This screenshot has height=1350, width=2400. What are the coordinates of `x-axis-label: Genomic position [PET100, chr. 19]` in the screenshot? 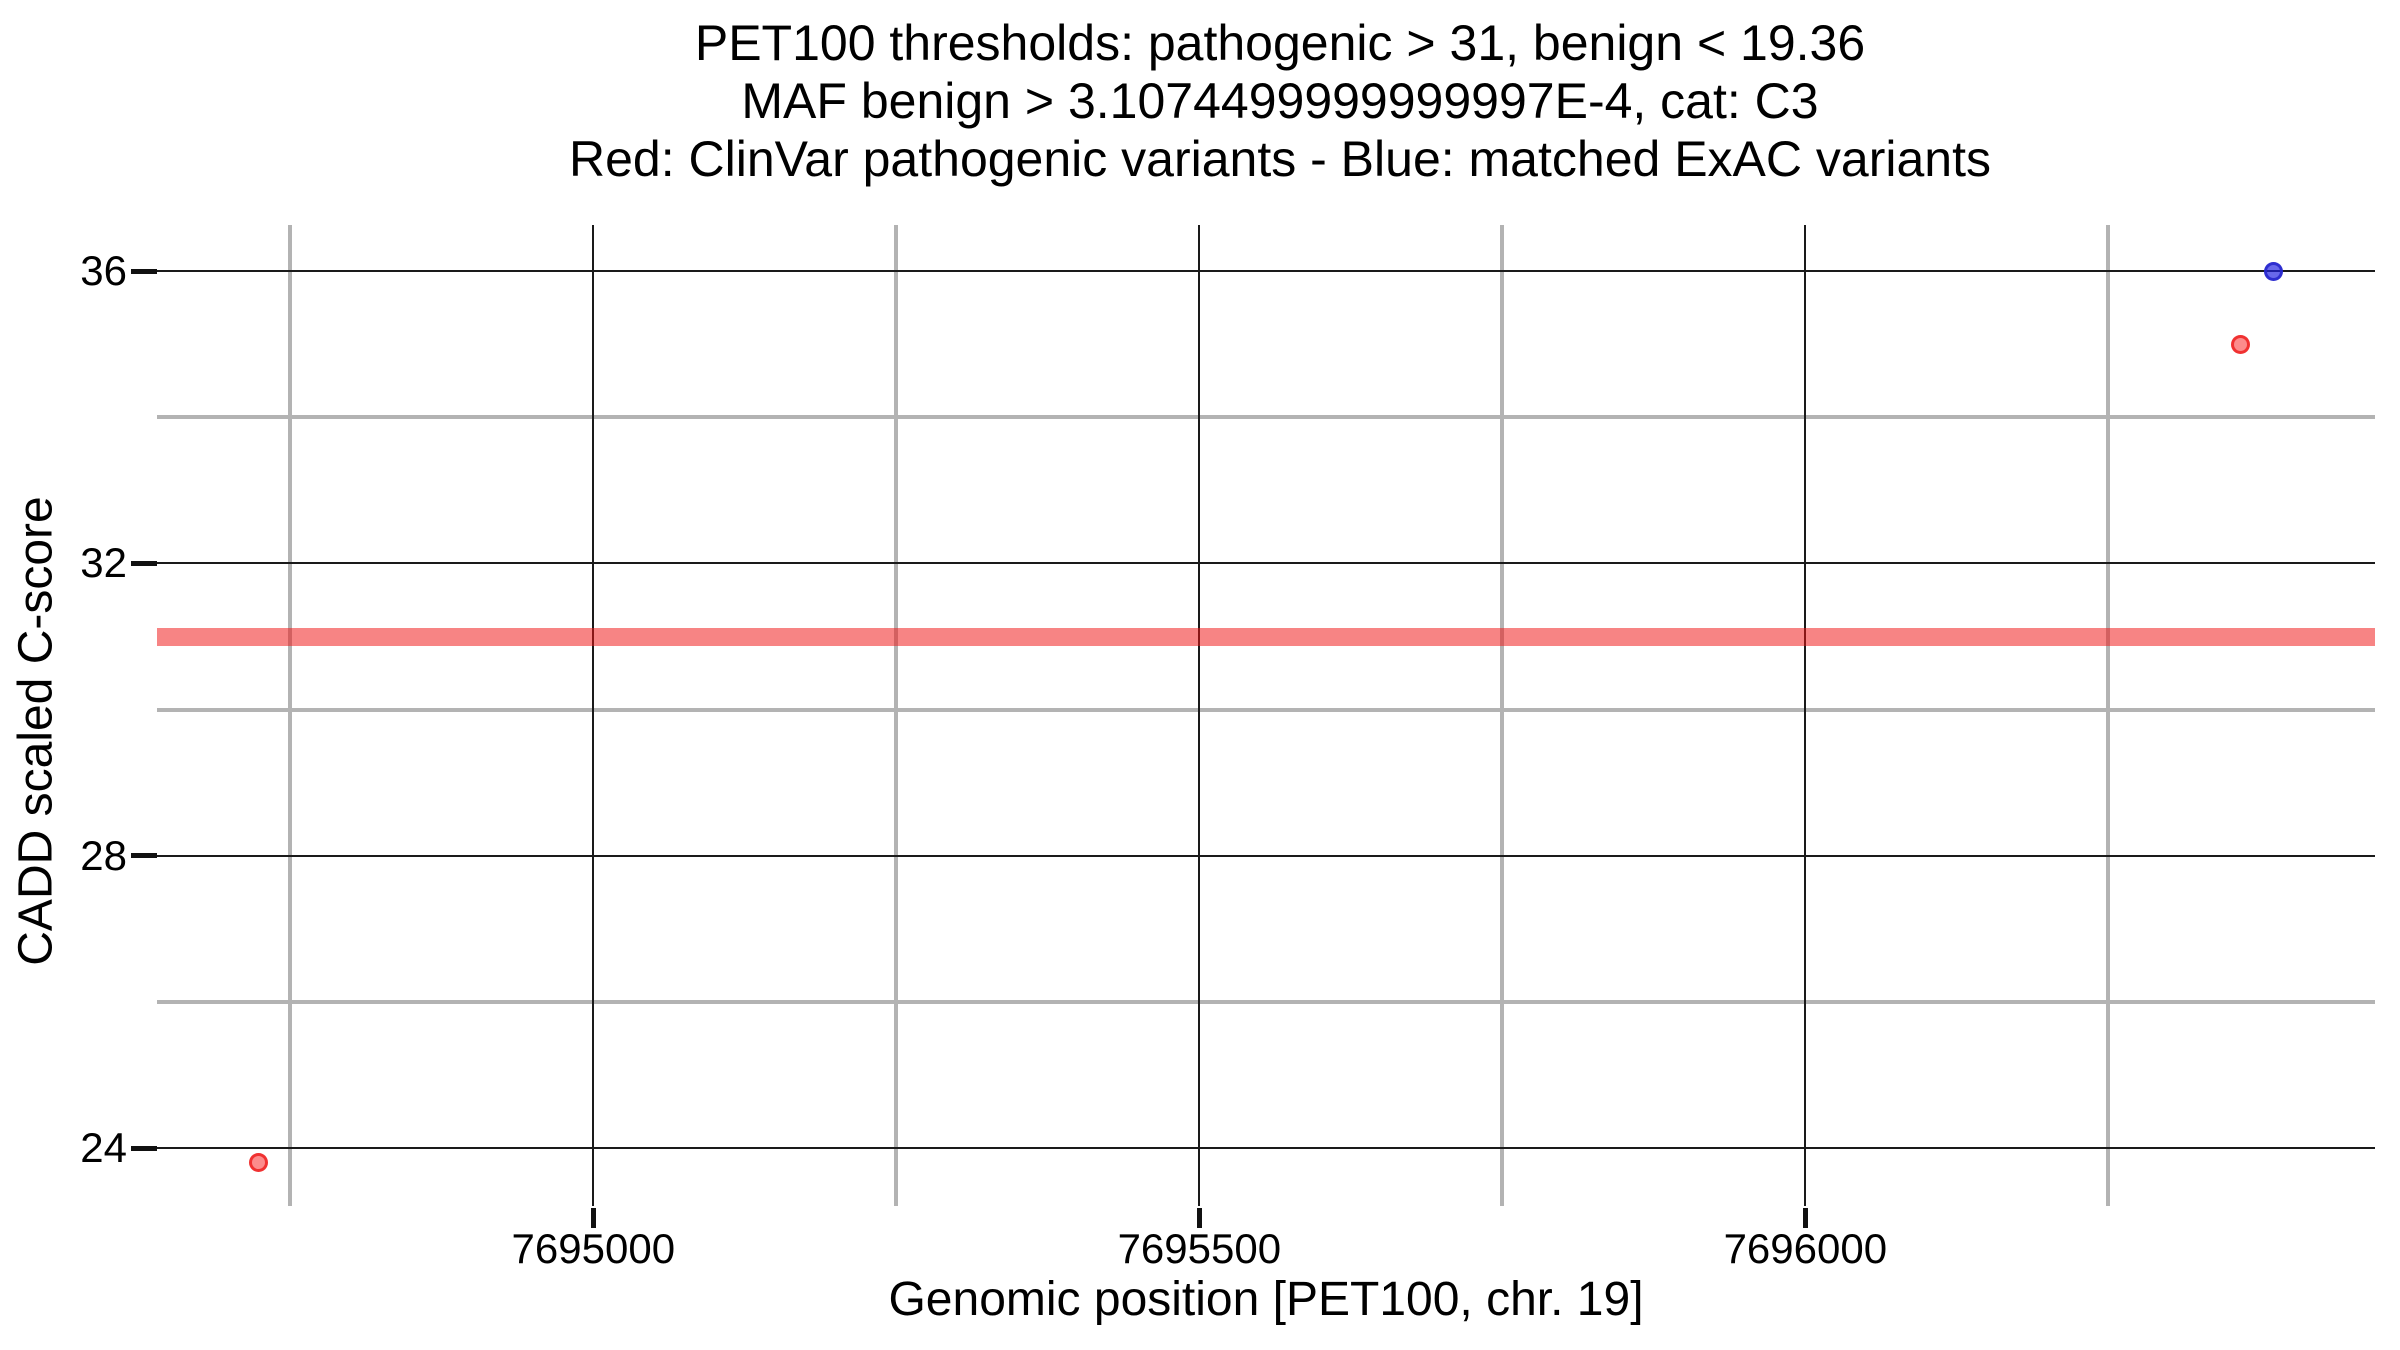 It's located at (1266, 1299).